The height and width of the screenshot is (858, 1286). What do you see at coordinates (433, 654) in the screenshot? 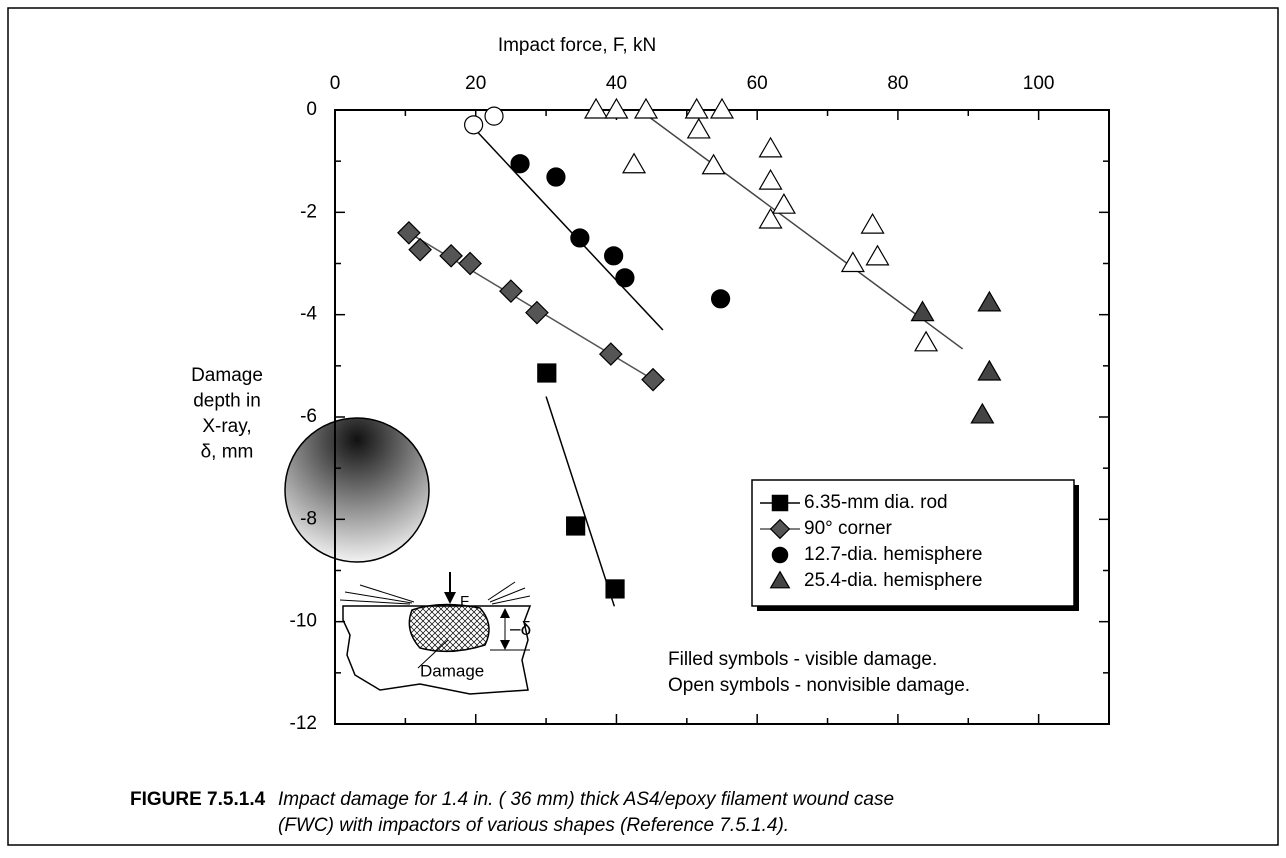
I see `damage-leader` at bounding box center [433, 654].